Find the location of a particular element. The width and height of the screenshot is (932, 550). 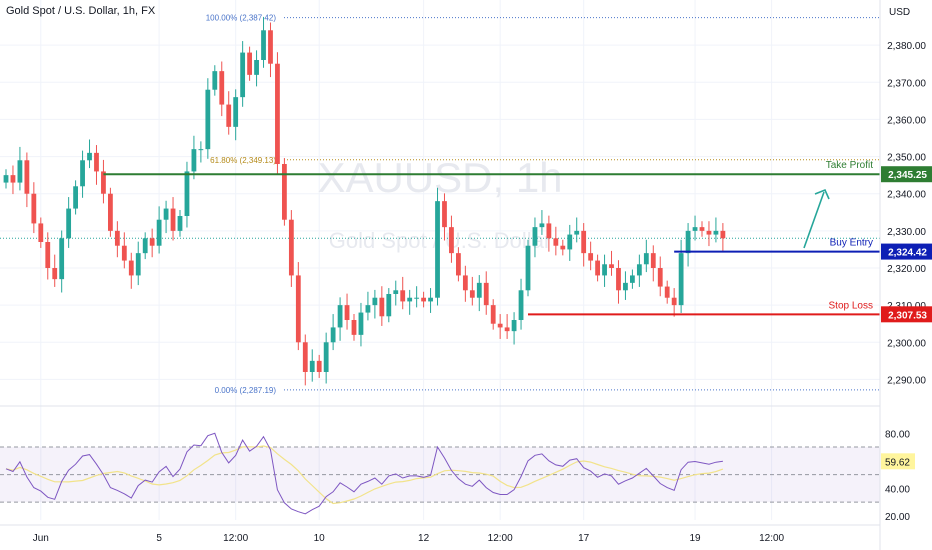

price-tick-label: 2,330.00 is located at coordinates (906, 232).